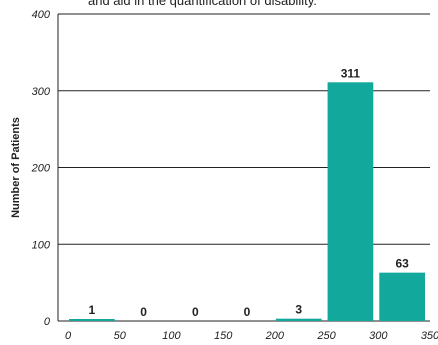 This screenshot has width=438, height=345. I want to click on x-tick-label: 350, so click(429, 336).